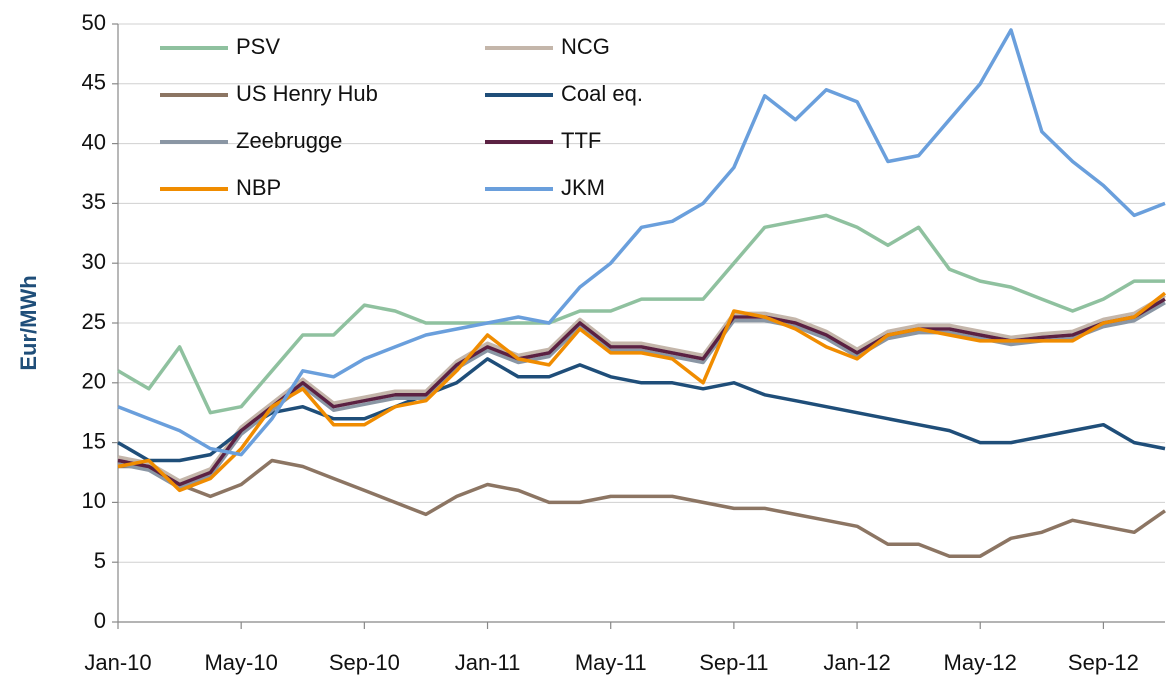  What do you see at coordinates (585, 46) in the screenshot?
I see `legend-label: NCG` at bounding box center [585, 46].